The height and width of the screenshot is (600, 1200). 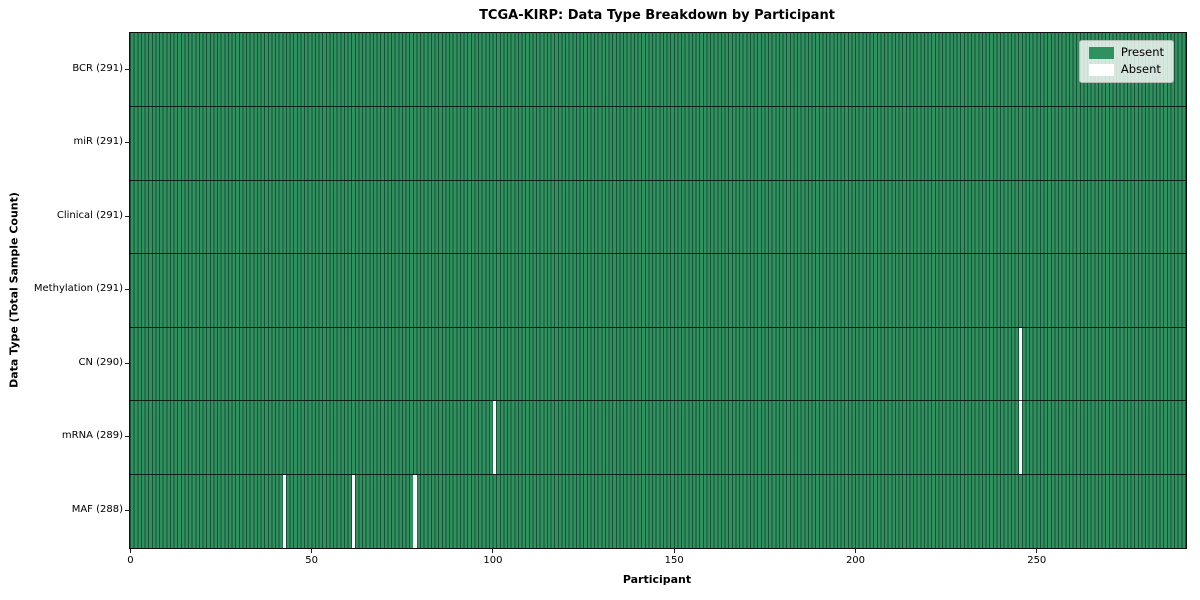 What do you see at coordinates (1101, 53) in the screenshot?
I see `legend-swatch-present` at bounding box center [1101, 53].